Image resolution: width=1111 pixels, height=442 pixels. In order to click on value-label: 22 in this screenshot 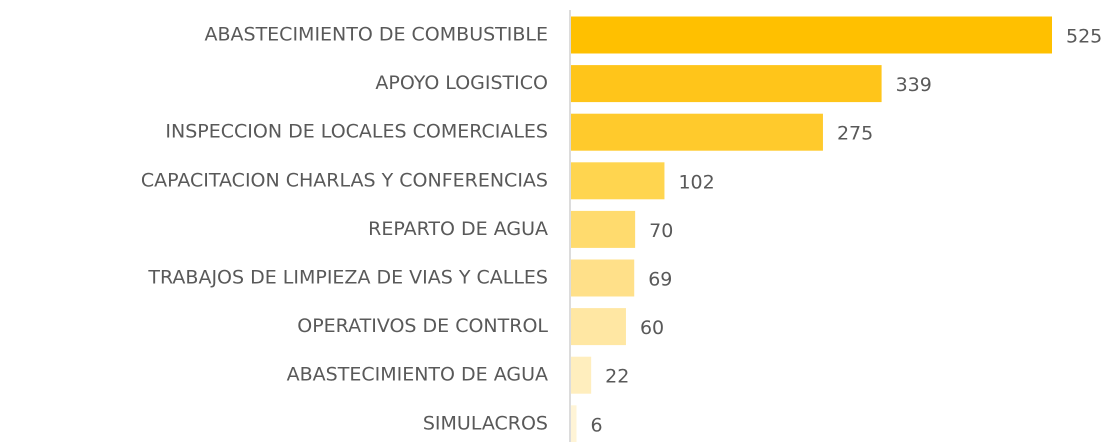, I will do `click(617, 377)`.